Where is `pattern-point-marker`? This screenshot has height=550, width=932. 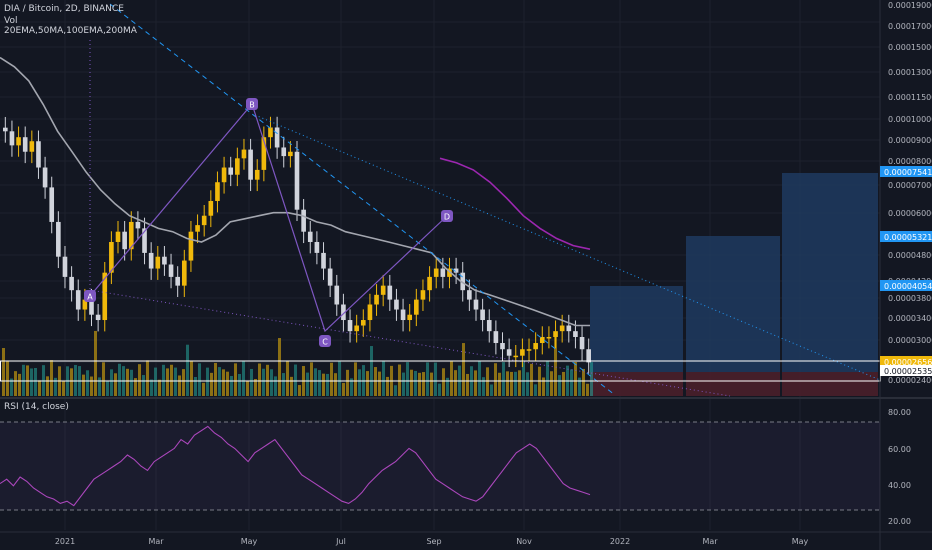
pattern-point-marker is located at coordinates (447, 216).